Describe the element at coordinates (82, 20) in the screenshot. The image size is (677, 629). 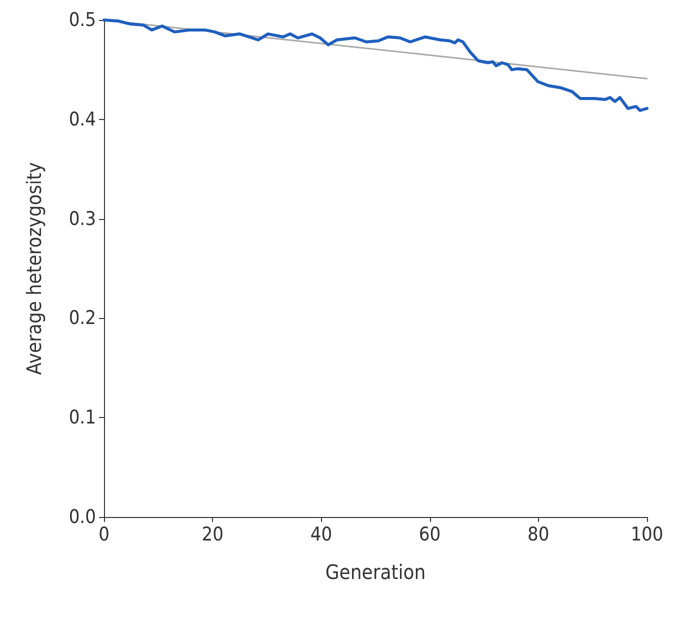
I see `y-tick-label: 0.5` at that location.